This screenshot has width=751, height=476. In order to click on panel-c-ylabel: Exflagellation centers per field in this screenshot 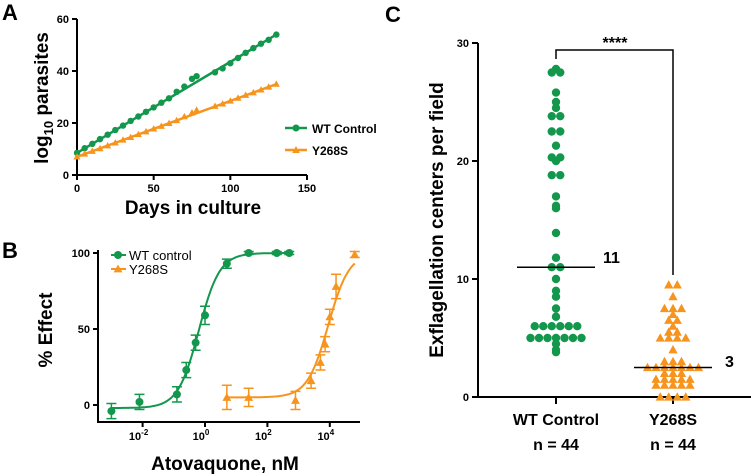, I will do `click(437, 220)`.